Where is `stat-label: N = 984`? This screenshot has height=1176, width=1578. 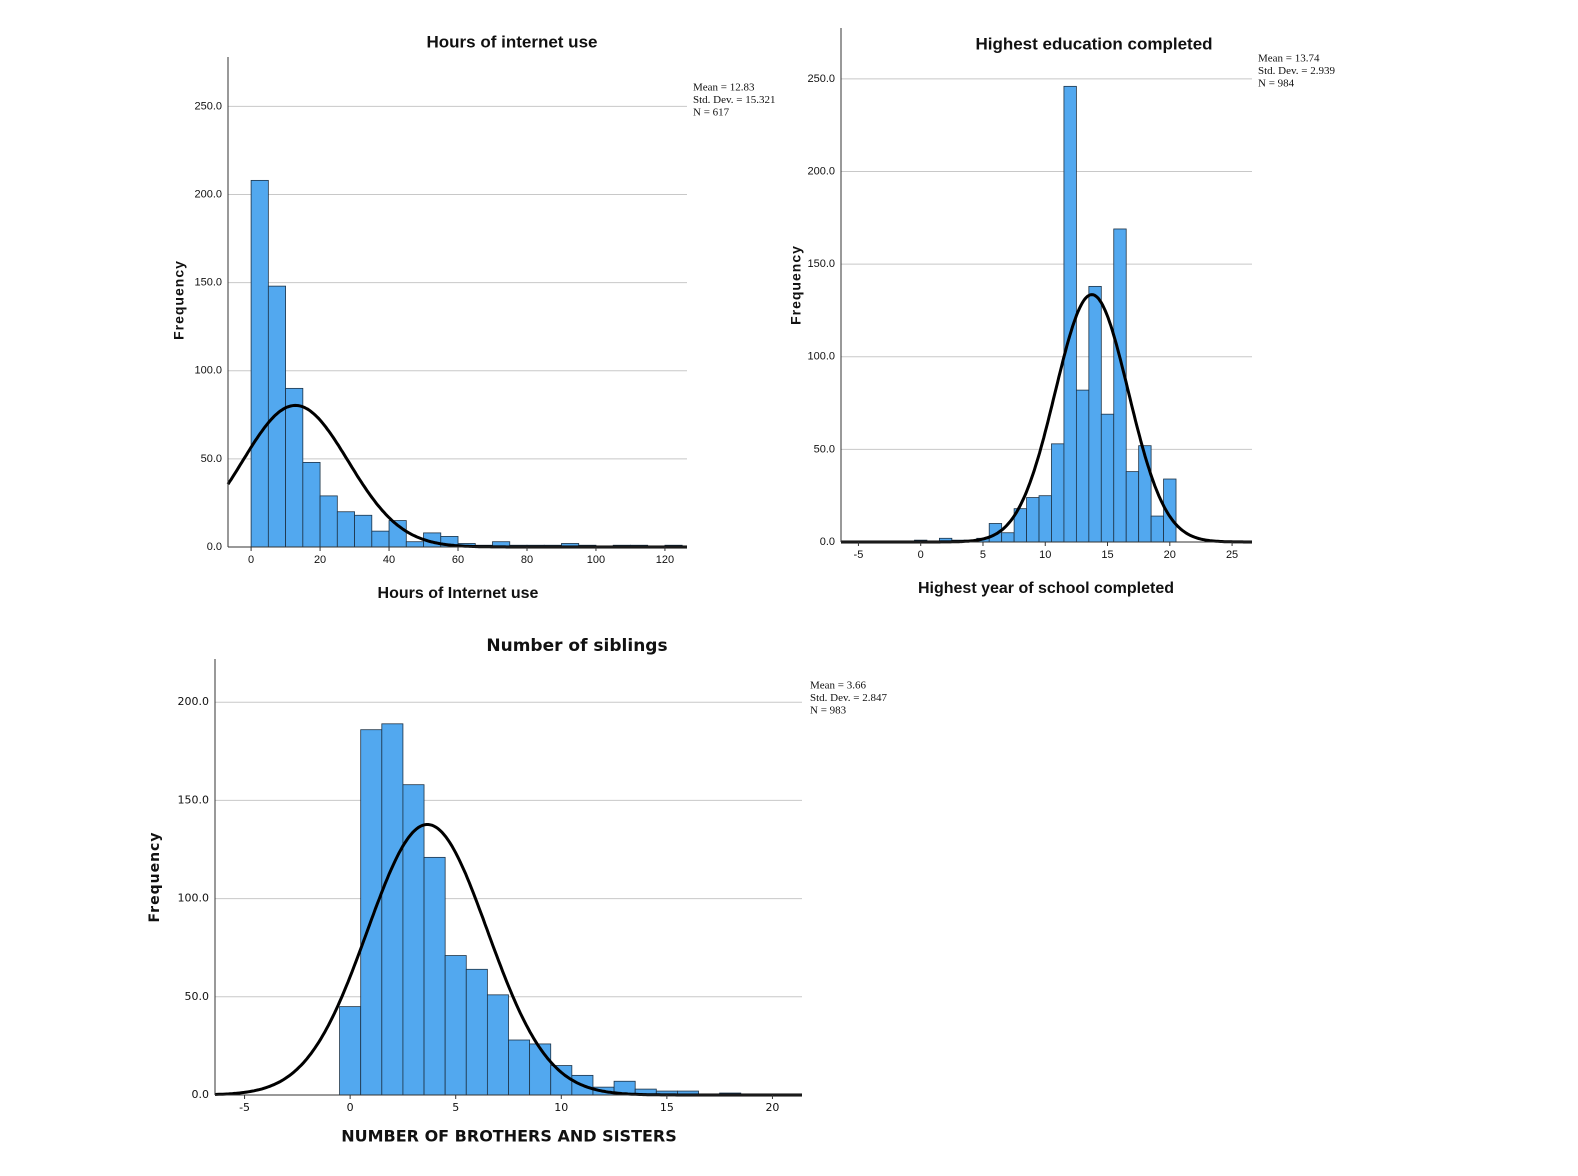 stat-label: N = 984 is located at coordinates (1276, 84).